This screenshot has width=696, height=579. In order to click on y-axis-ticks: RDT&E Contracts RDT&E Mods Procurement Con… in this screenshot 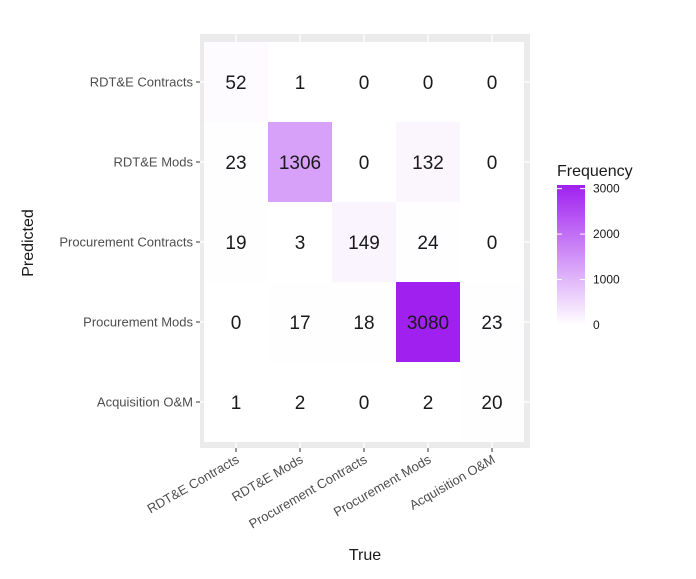, I will do `click(129, 242)`.